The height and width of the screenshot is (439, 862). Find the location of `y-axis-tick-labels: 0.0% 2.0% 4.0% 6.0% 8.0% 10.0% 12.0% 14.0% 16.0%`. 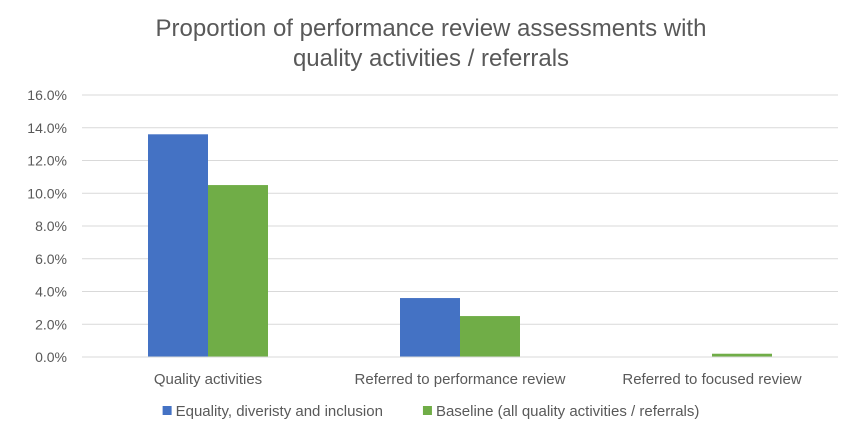

y-axis-tick-labels: 0.0% 2.0% 4.0% 6.0% 8.0% 10.0% 12.0% 14.0% 16.0% is located at coordinates (47, 226).